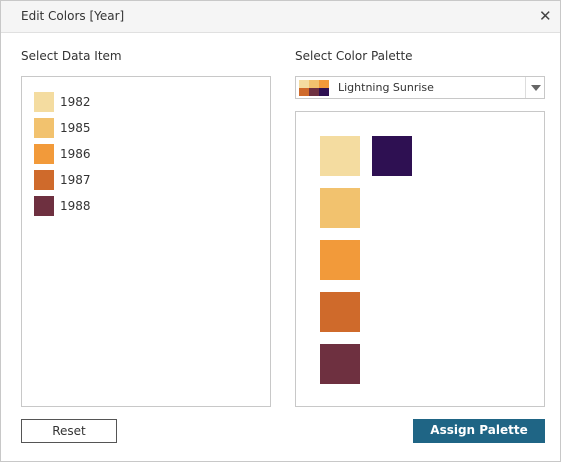  Describe the element at coordinates (69, 431) in the screenshot. I see `reset-button: Reset` at that location.